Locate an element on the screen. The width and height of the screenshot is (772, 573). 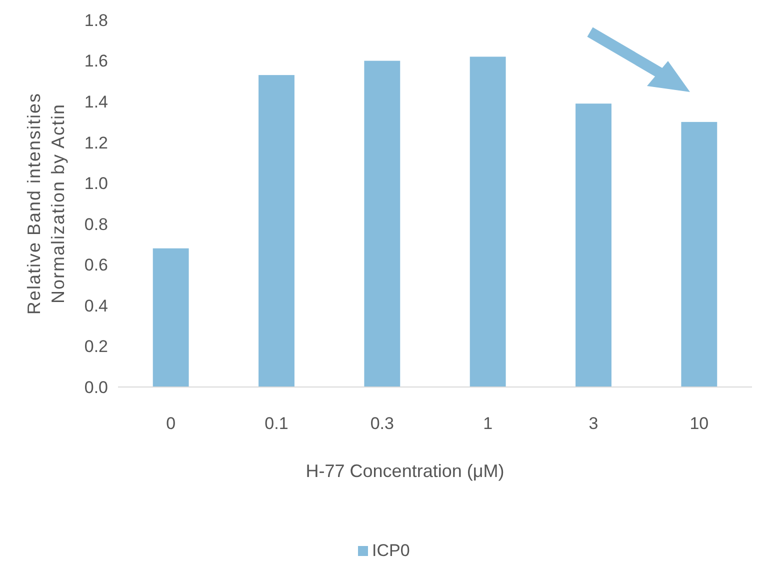
y-tick-label: 1.0 is located at coordinates (96, 184).